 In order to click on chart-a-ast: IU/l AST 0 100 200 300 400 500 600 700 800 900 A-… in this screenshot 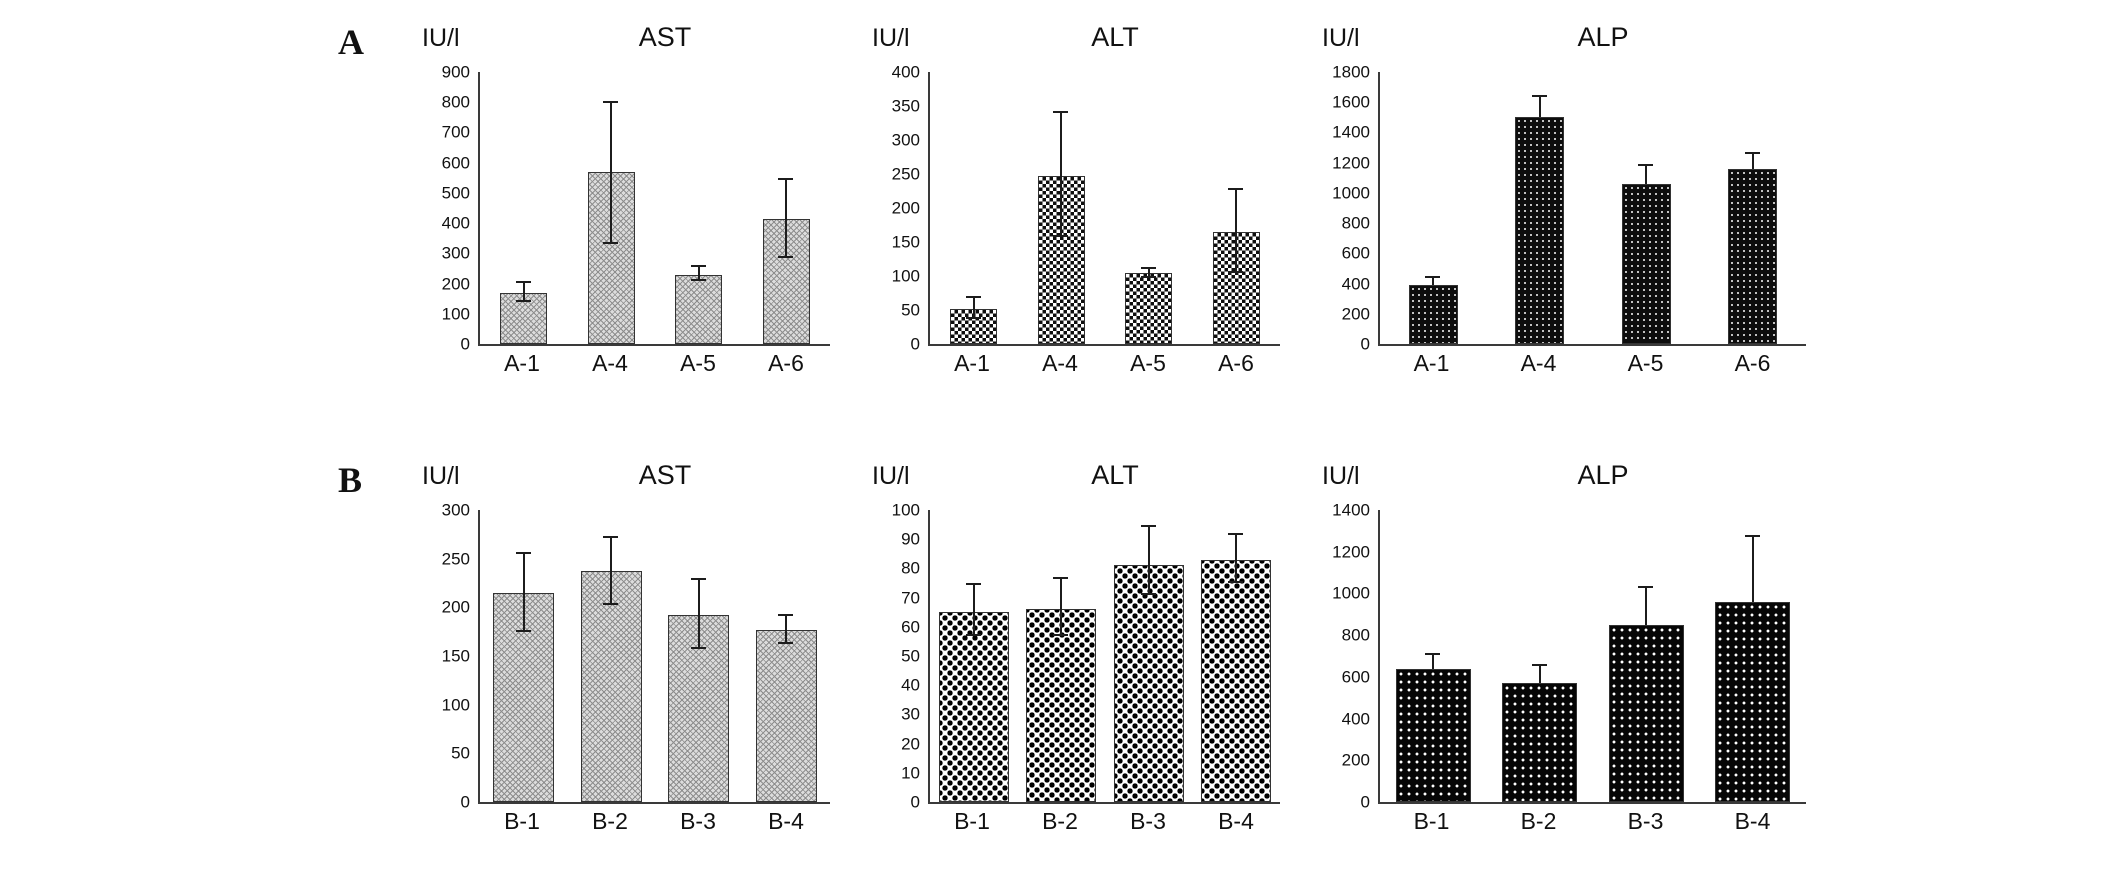, I will do `click(626, 199)`.